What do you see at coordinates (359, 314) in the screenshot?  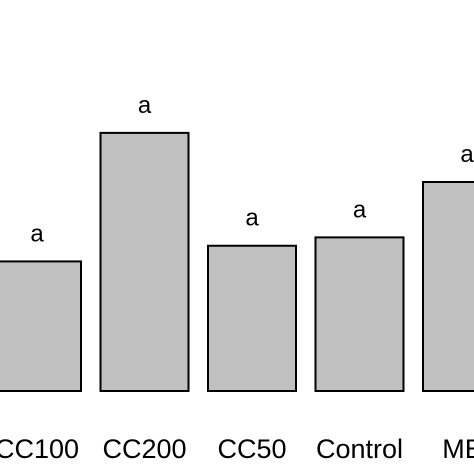 I see `bar-control` at bounding box center [359, 314].